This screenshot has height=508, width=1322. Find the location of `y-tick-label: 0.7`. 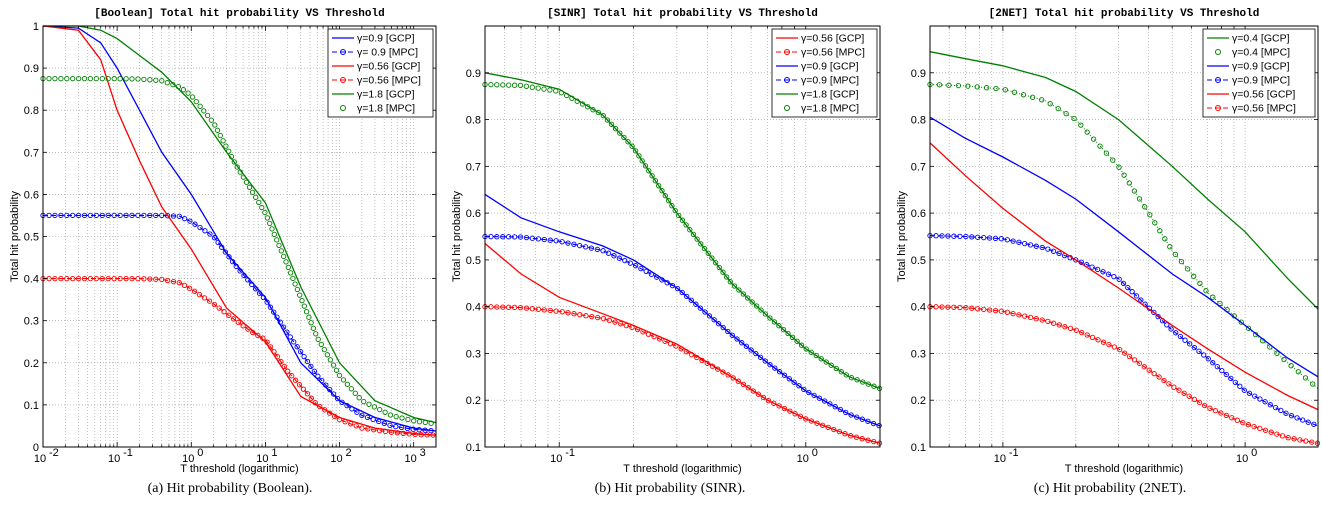

y-tick-label: 0.7 is located at coordinates (473, 167).